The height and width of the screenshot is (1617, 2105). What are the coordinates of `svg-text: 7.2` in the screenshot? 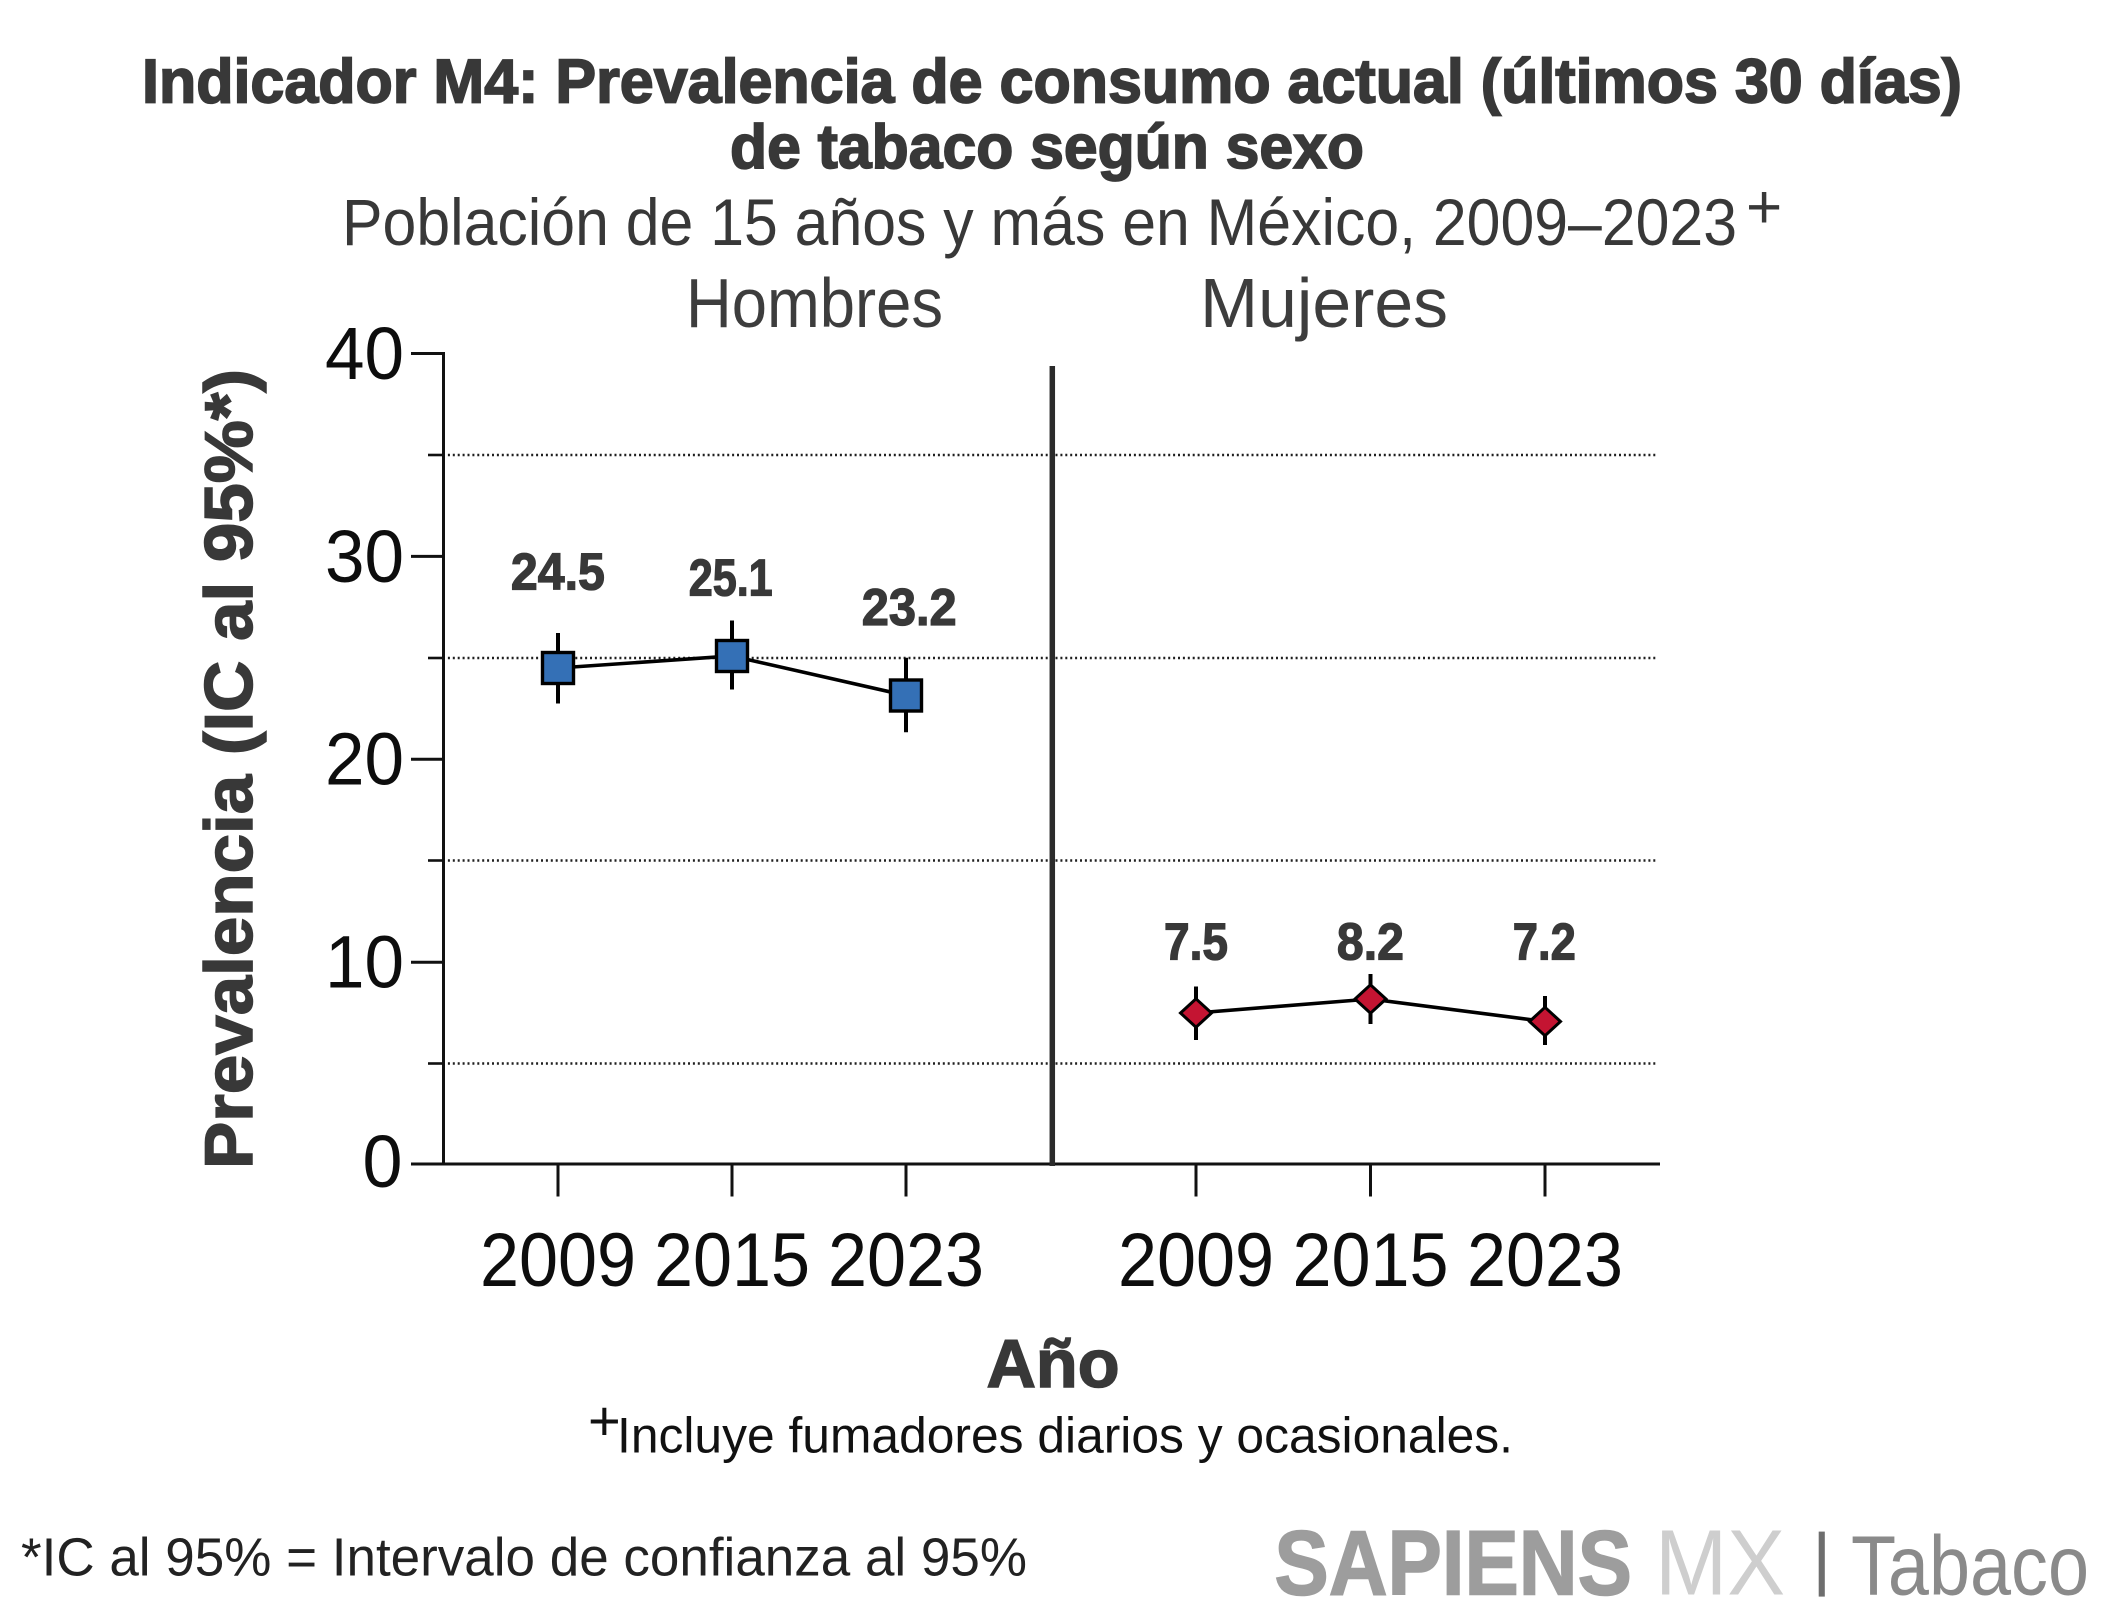 It's located at (1544, 942).